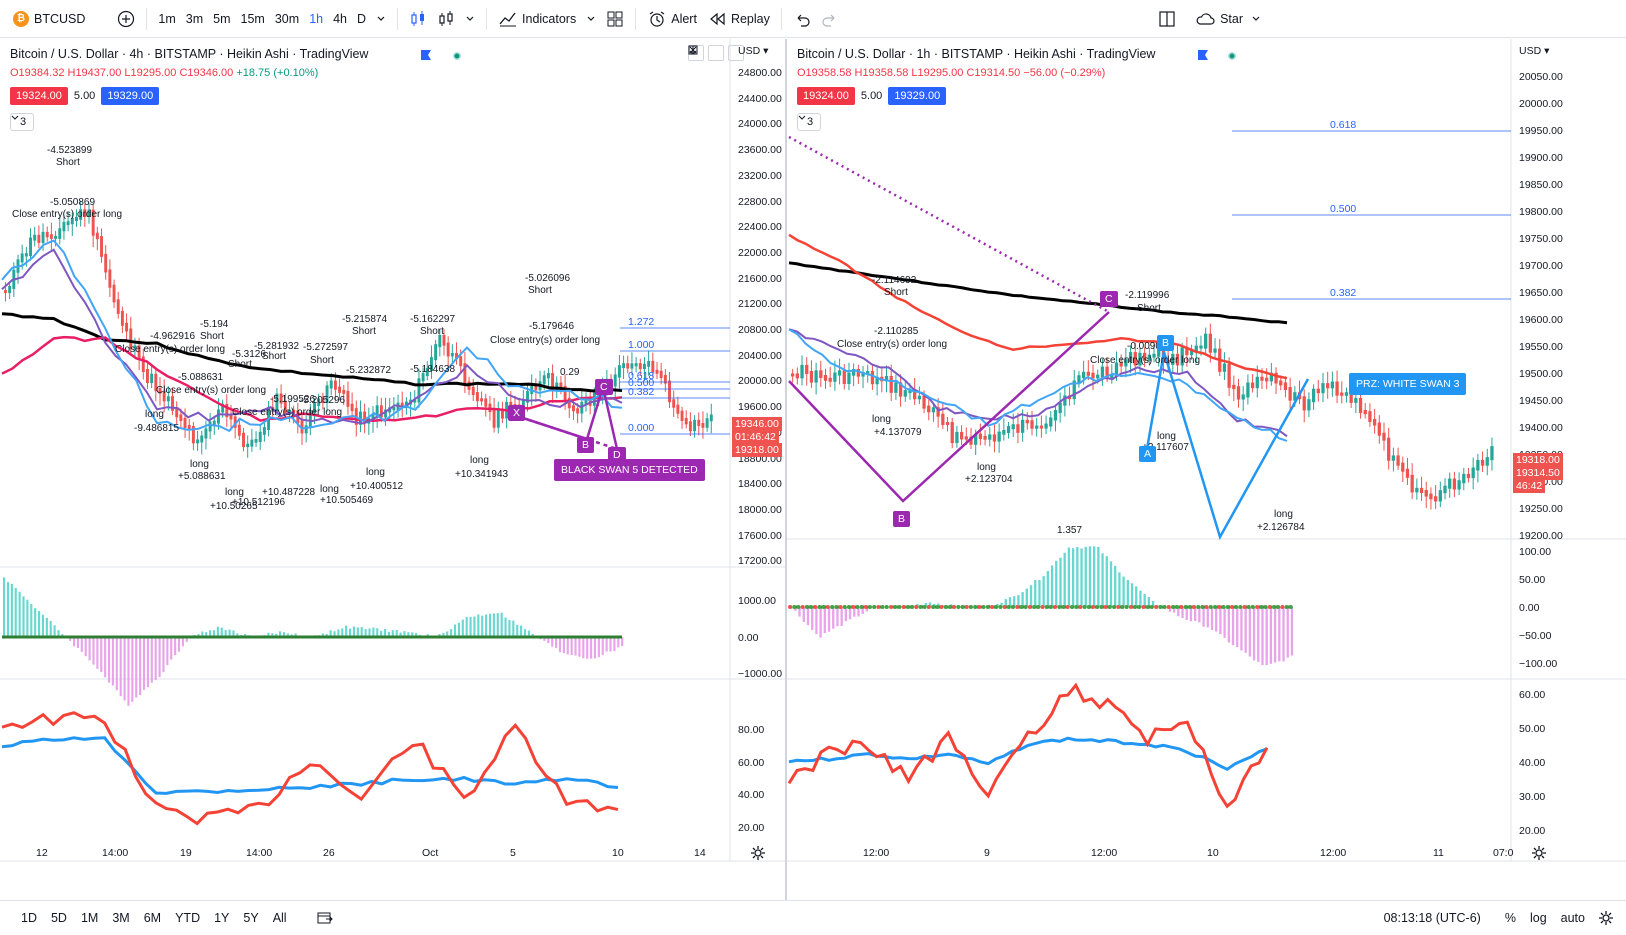  Describe the element at coordinates (287, 18) in the screenshot. I see `timeframe-30m: 30m` at that location.